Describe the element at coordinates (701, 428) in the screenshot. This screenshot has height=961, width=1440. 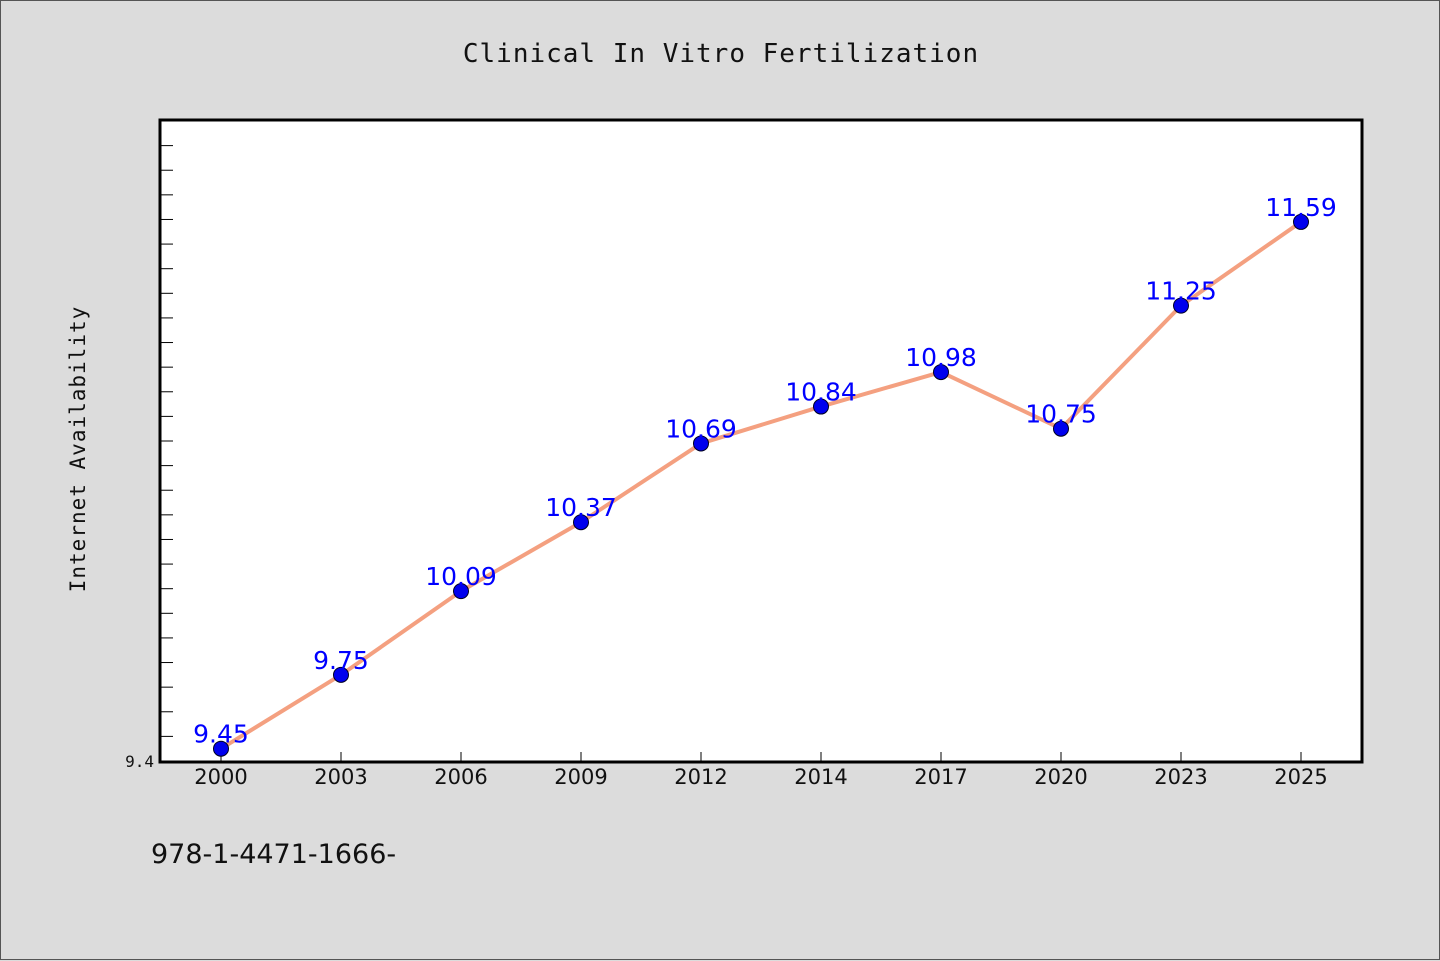
I see `data-label: 10.69` at that location.